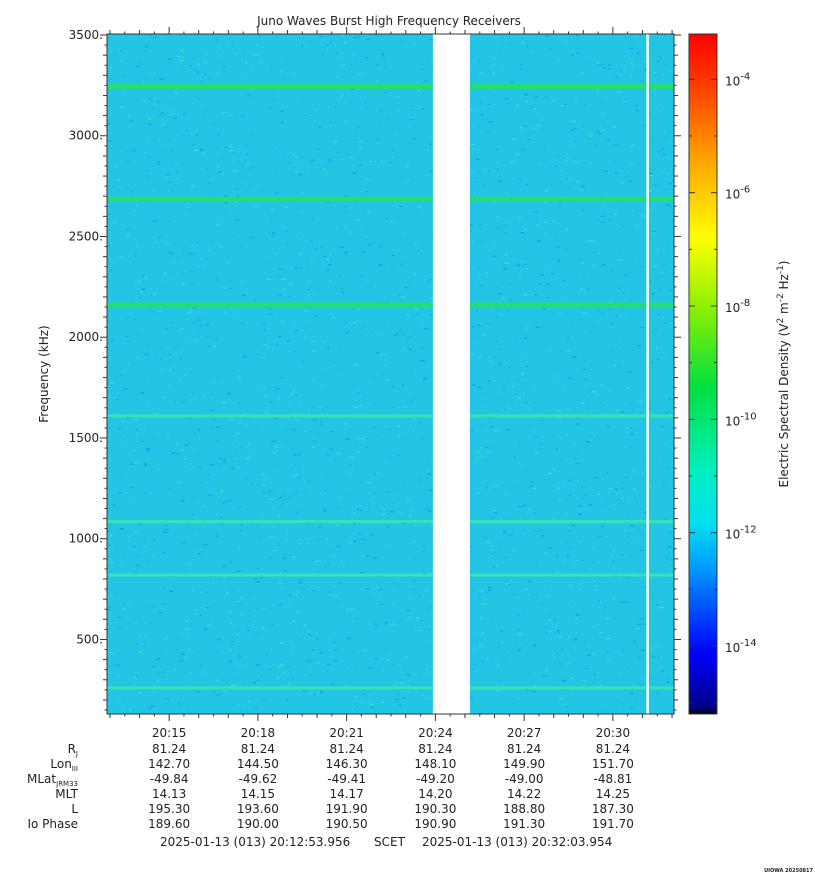  I want to click on ephemeris-row-label: L, so click(74, 809).